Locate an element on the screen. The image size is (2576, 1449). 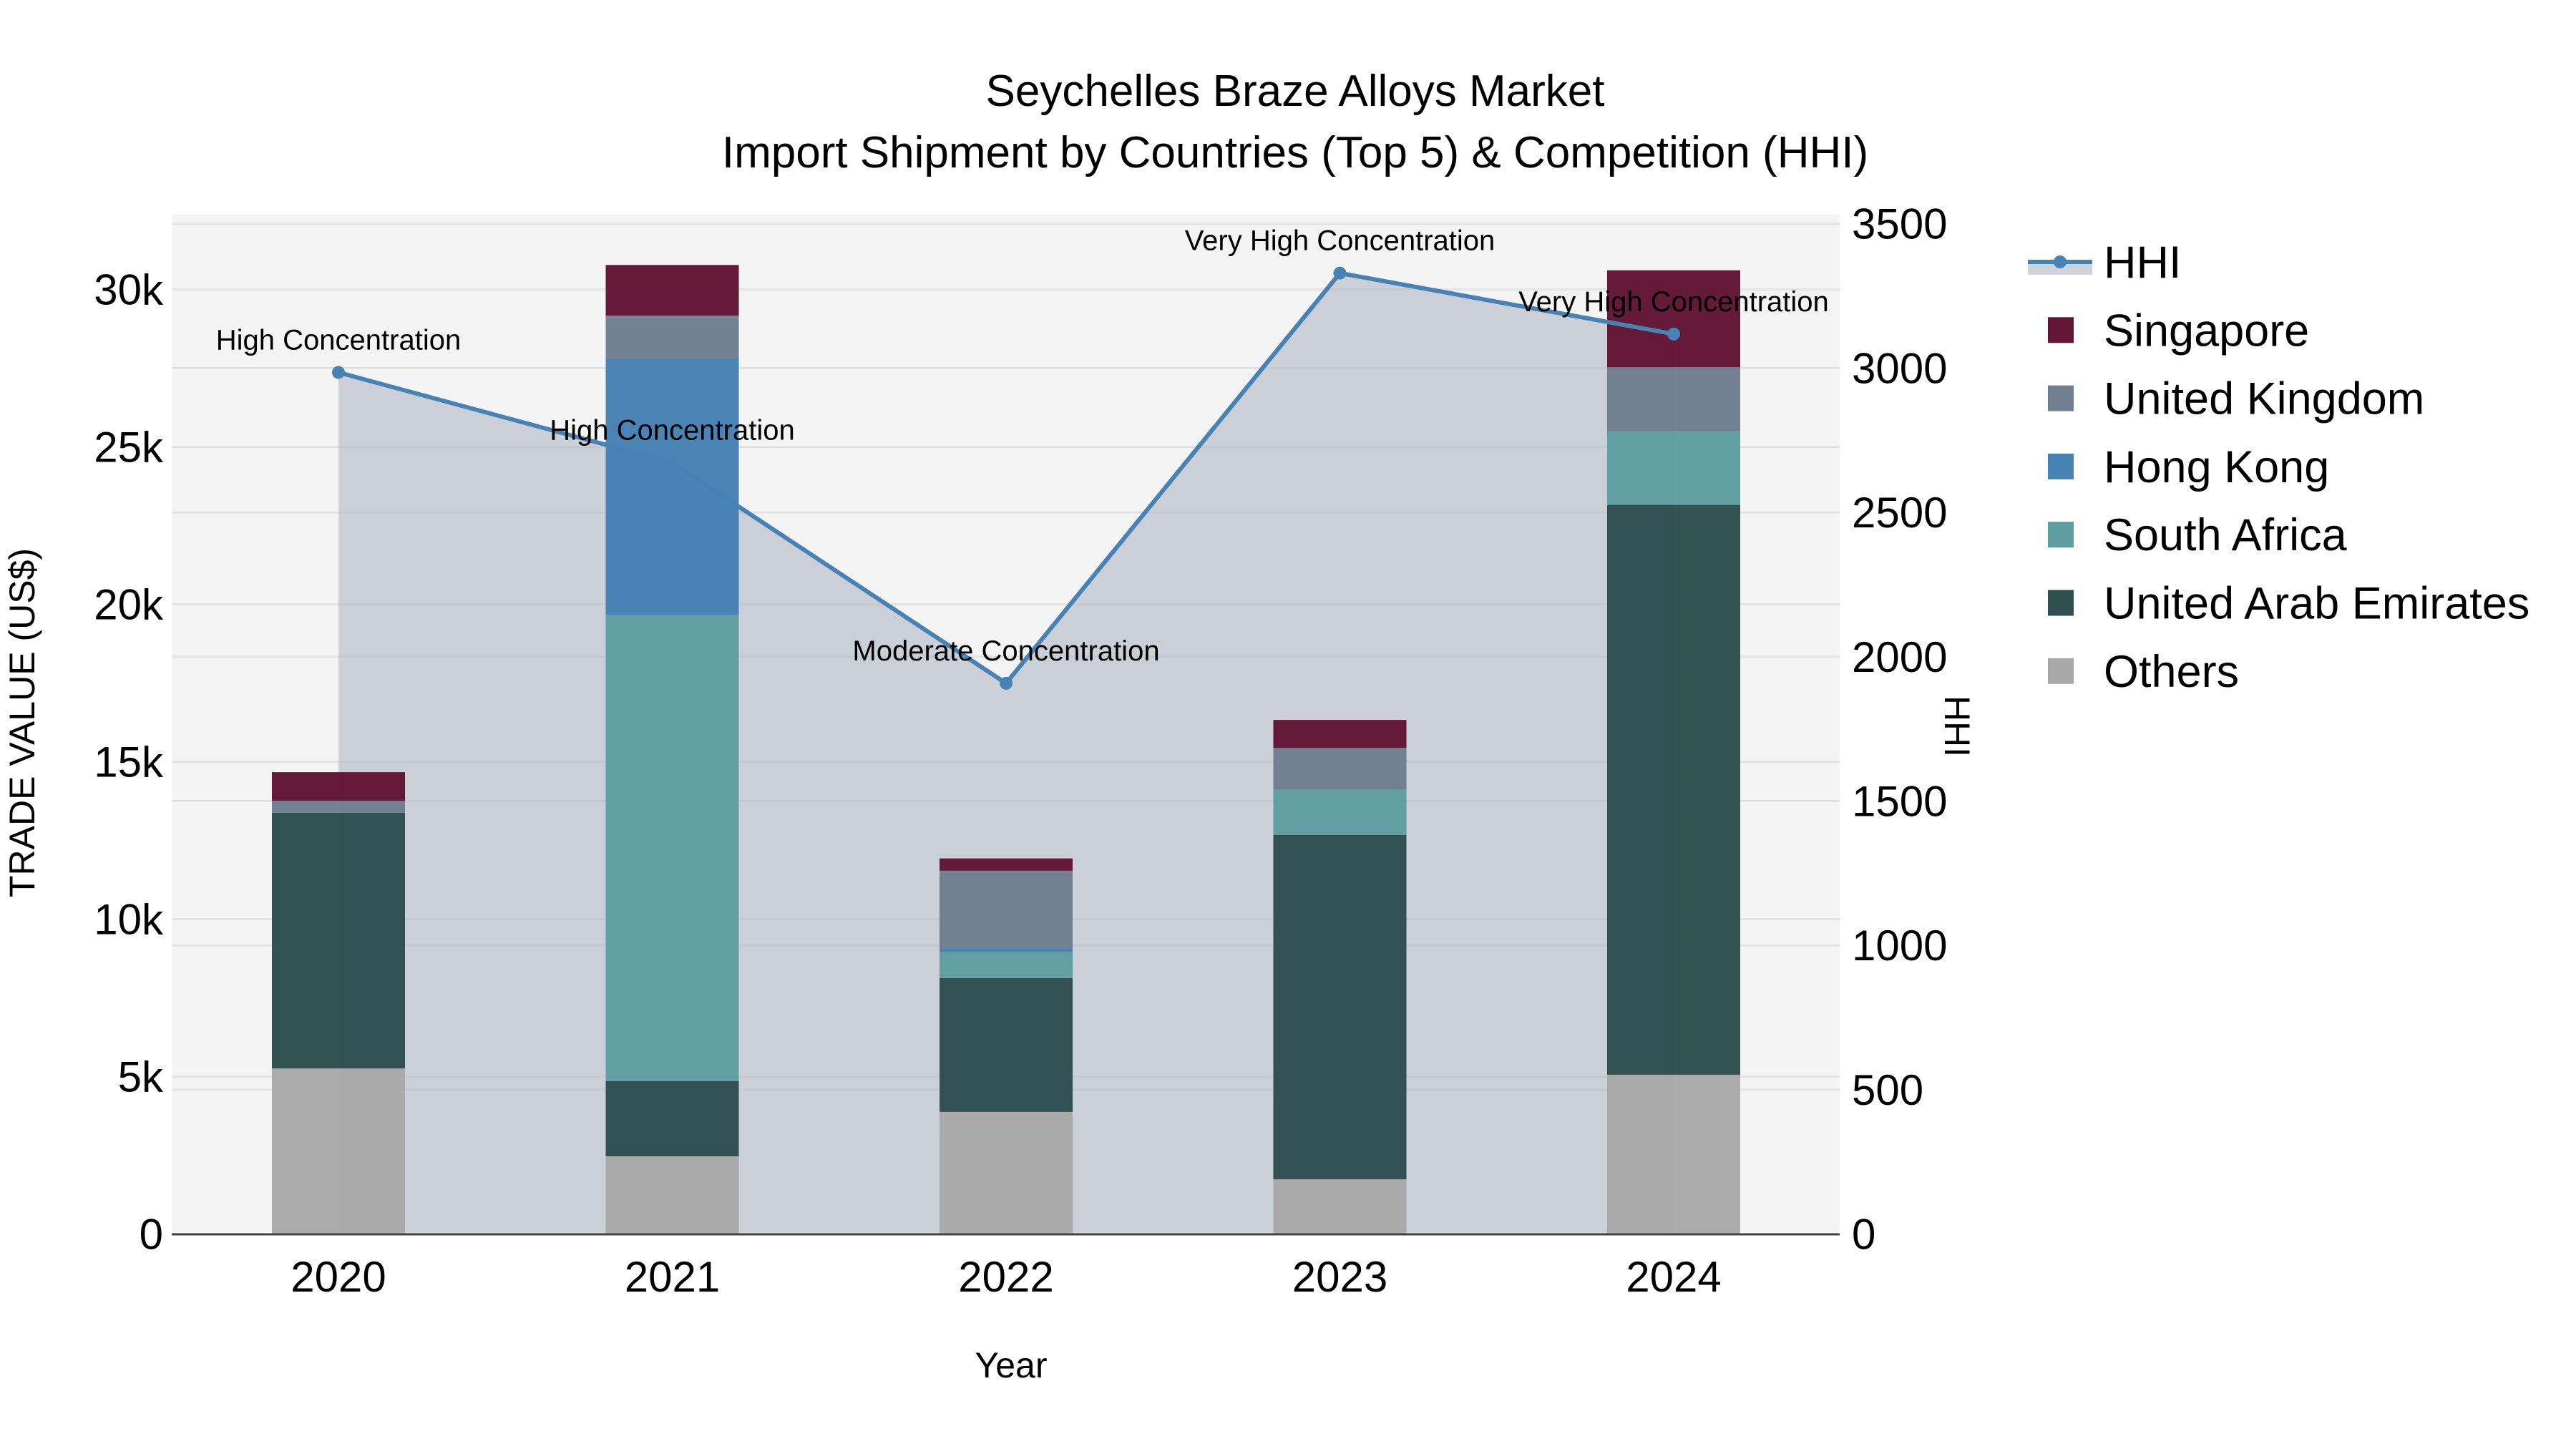
bar-segment-south-africa-2023 is located at coordinates (1340, 812).